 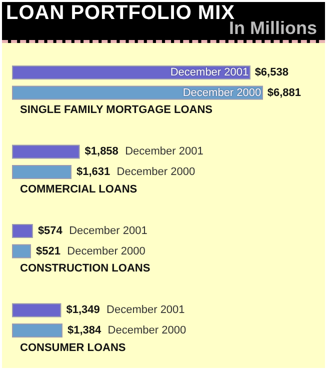 I want to click on y-tick-label: CONSTRUCTION LOANS, so click(x=85, y=268).